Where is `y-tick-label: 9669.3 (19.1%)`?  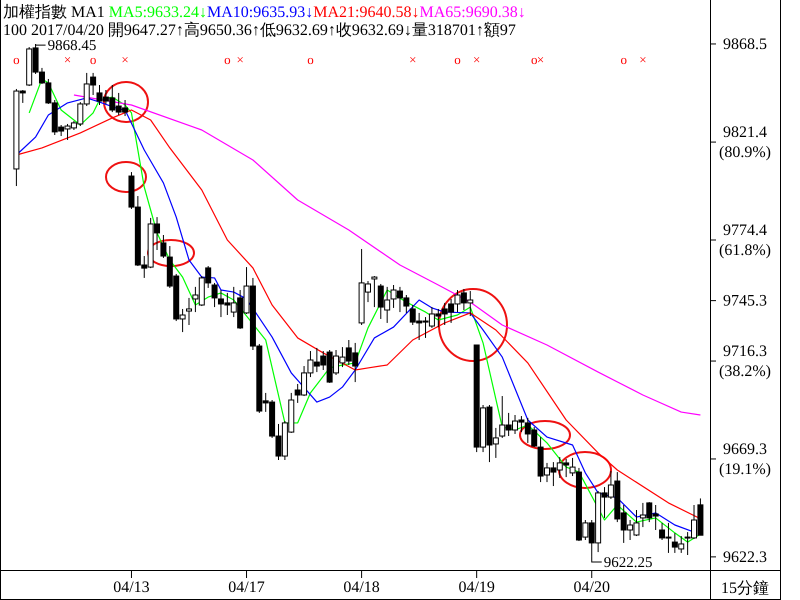 y-tick-label: 9669.3 (19.1%) is located at coordinates (745, 459).